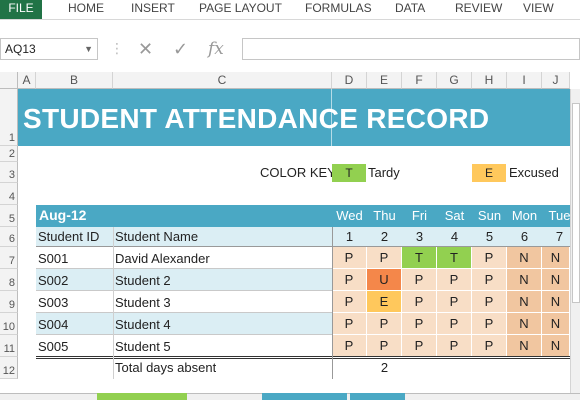 The height and width of the screenshot is (400, 580). Describe the element at coordinates (338, 8) in the screenshot. I see `tab-formulas: FORMULAS` at that location.